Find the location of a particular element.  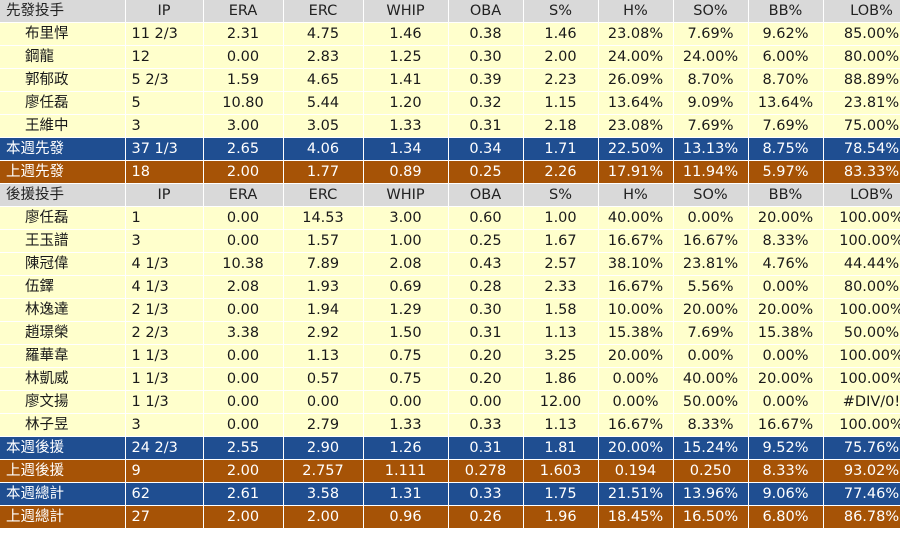

stat-cell: 0.39 is located at coordinates (486, 80).